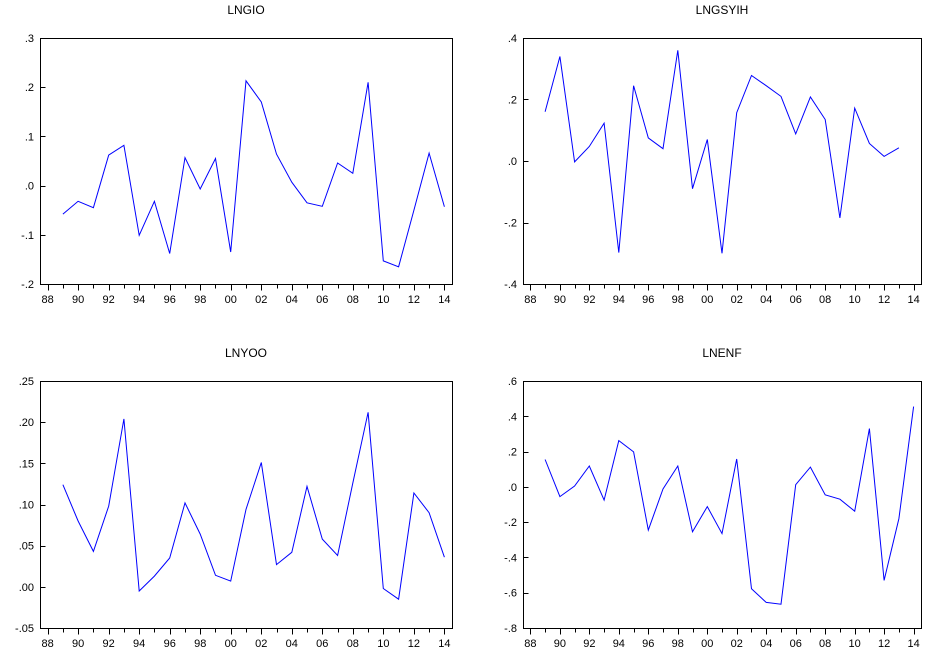 This screenshot has width=925, height=656. What do you see at coordinates (516, 505) in the screenshot?
I see `y-axis: .6 .4 .2 .0 -.2 -.4 -.6 -.8` at bounding box center [516, 505].